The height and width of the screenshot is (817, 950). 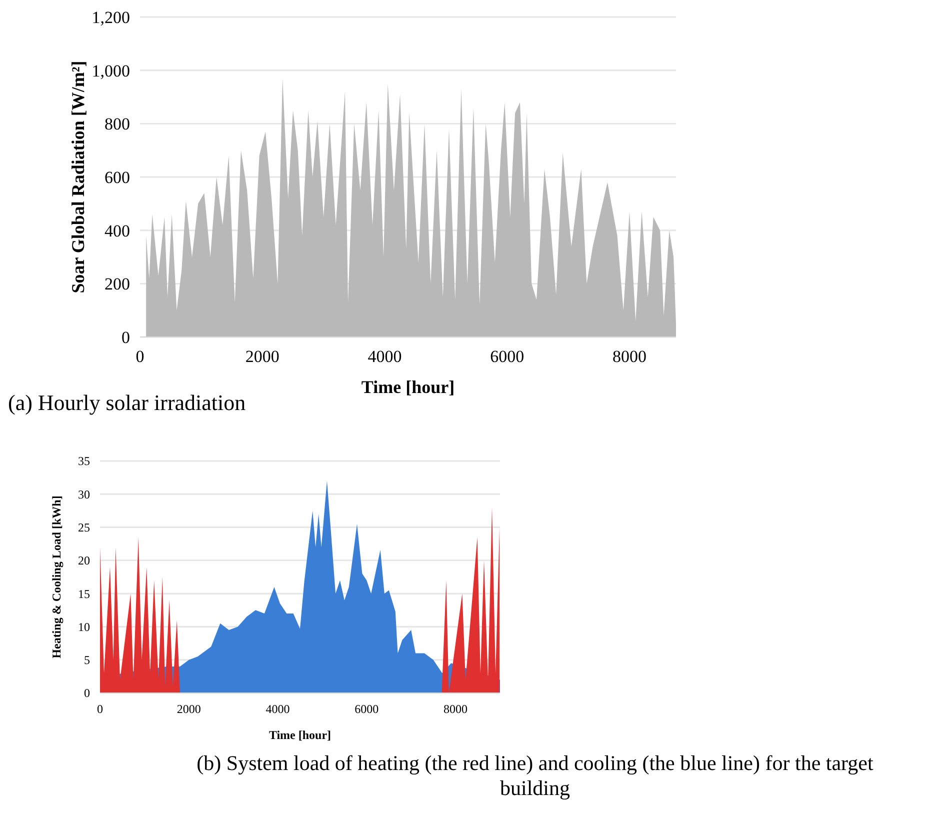 What do you see at coordinates (140, 356) in the screenshot?
I see `x-tick-label: 0` at bounding box center [140, 356].